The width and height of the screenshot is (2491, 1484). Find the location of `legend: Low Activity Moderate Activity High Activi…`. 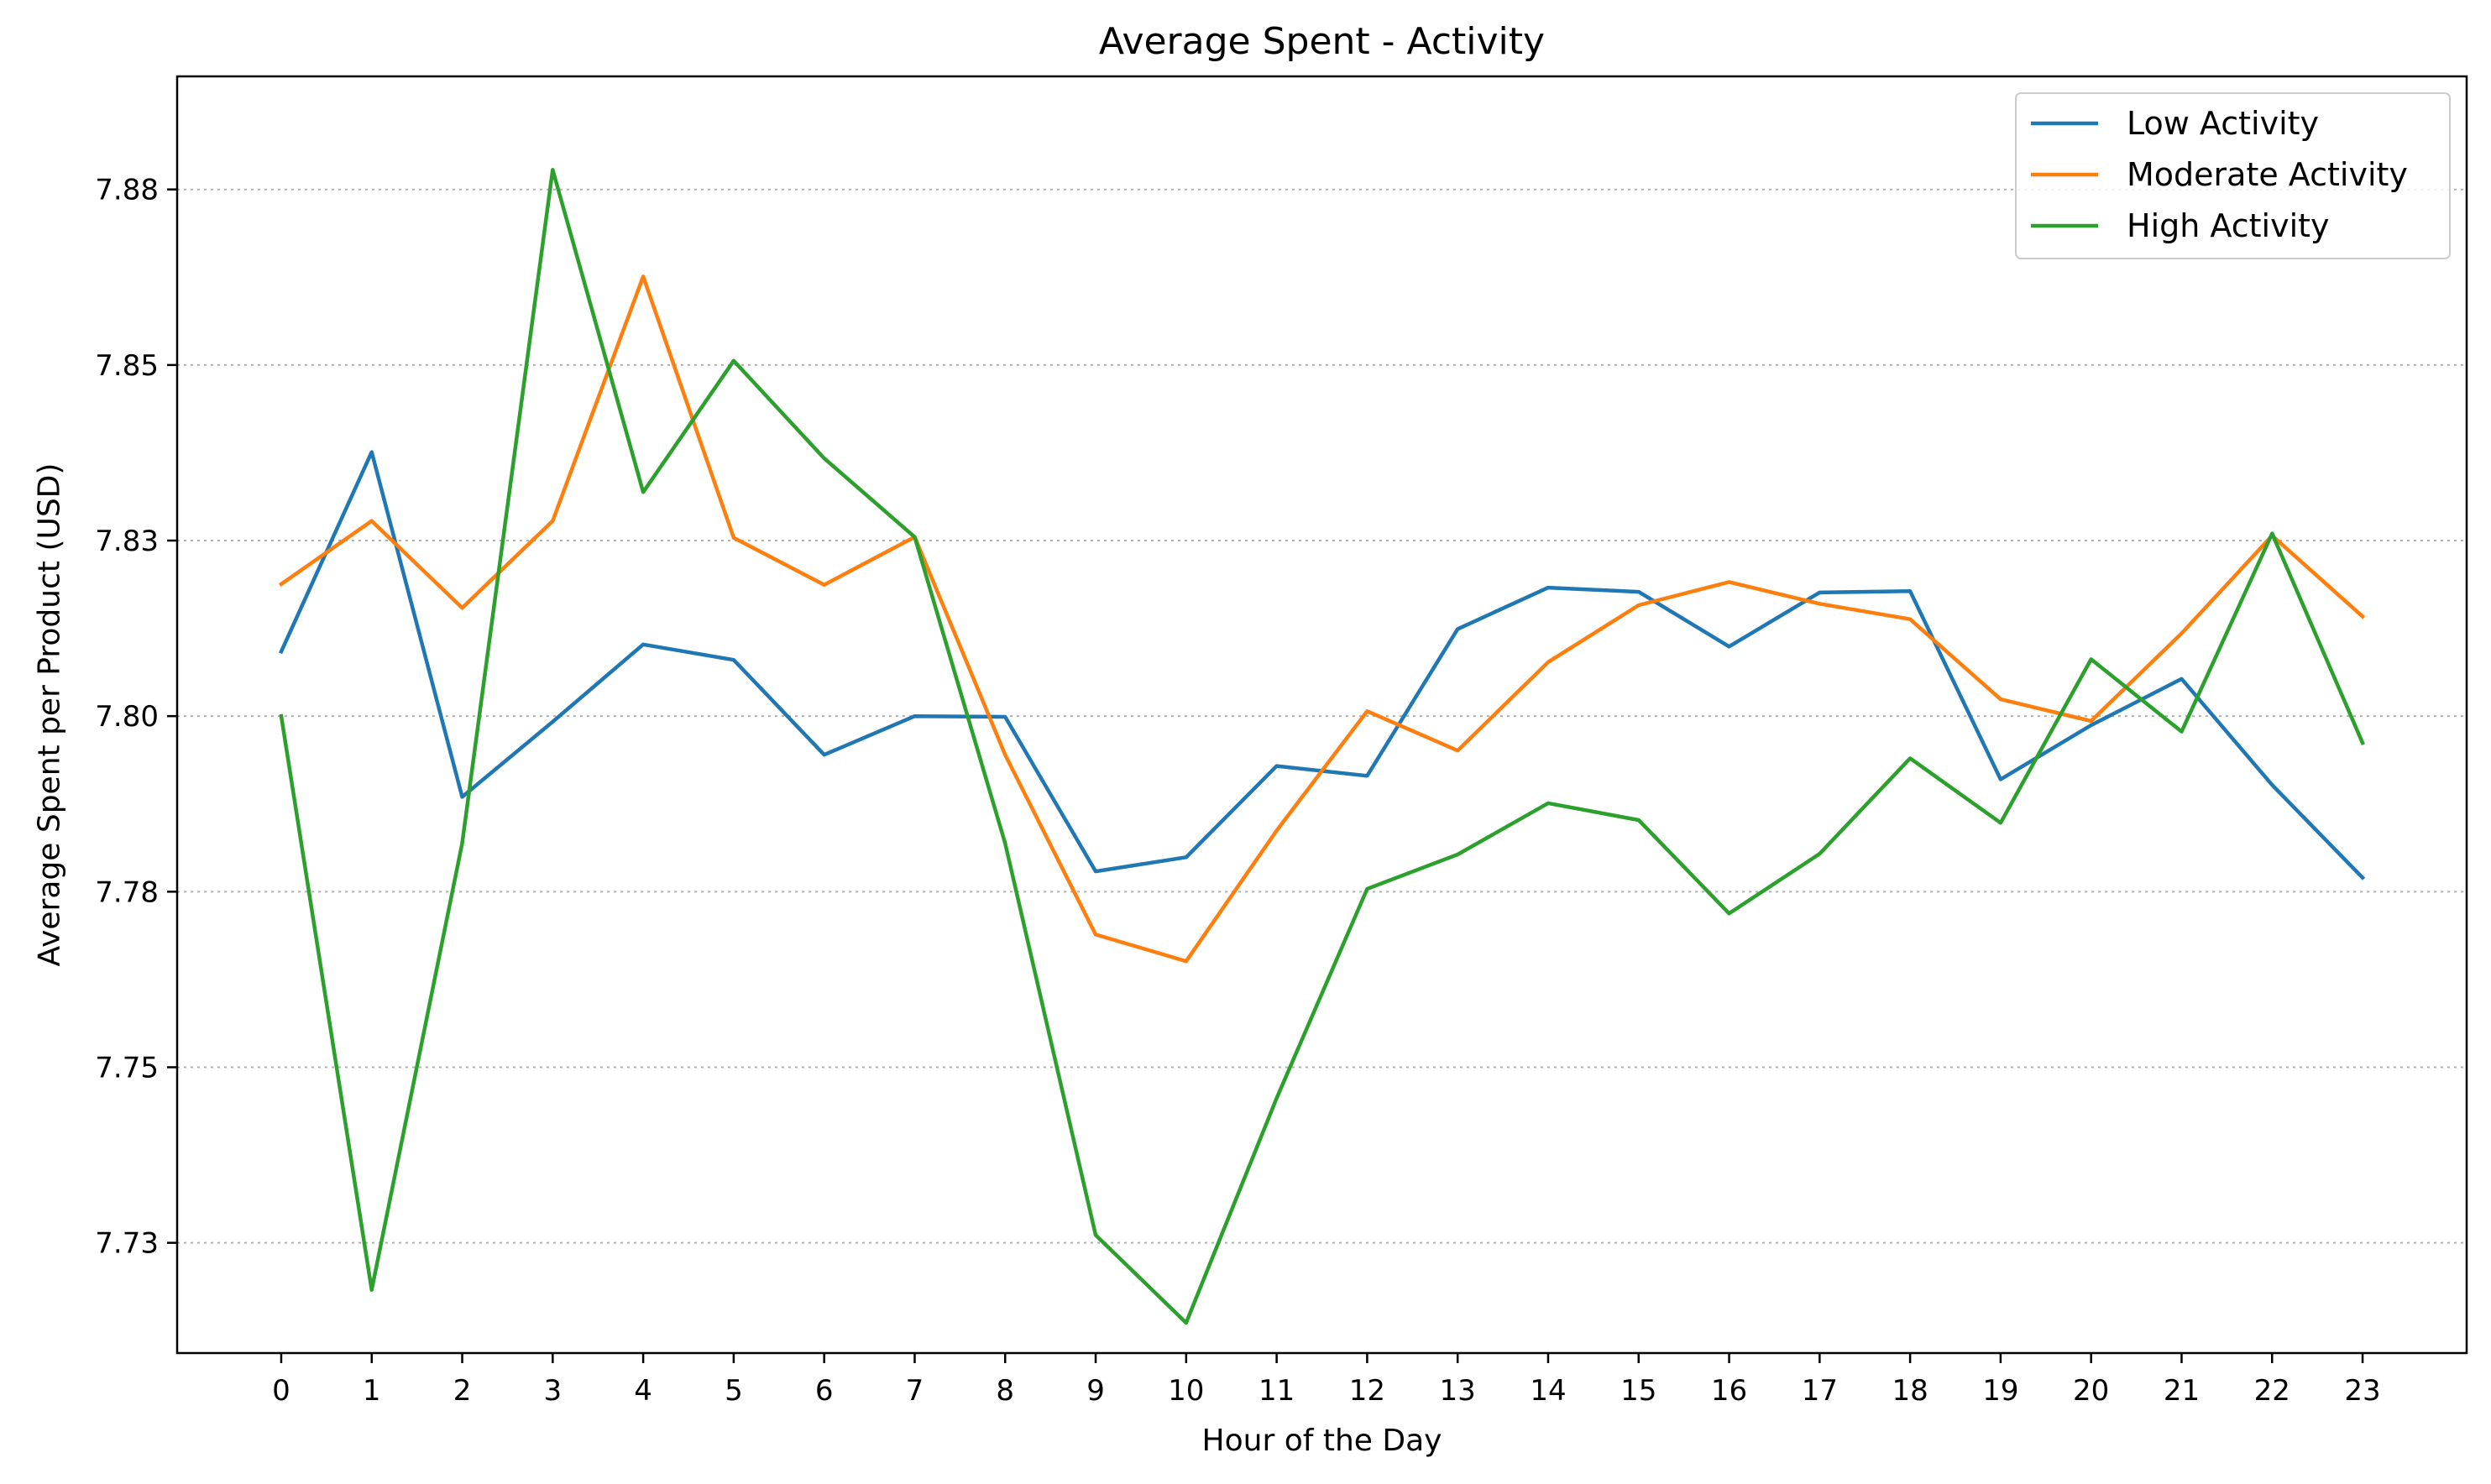

legend: Low Activity Moderate Activity High Activi… is located at coordinates (2233, 175).